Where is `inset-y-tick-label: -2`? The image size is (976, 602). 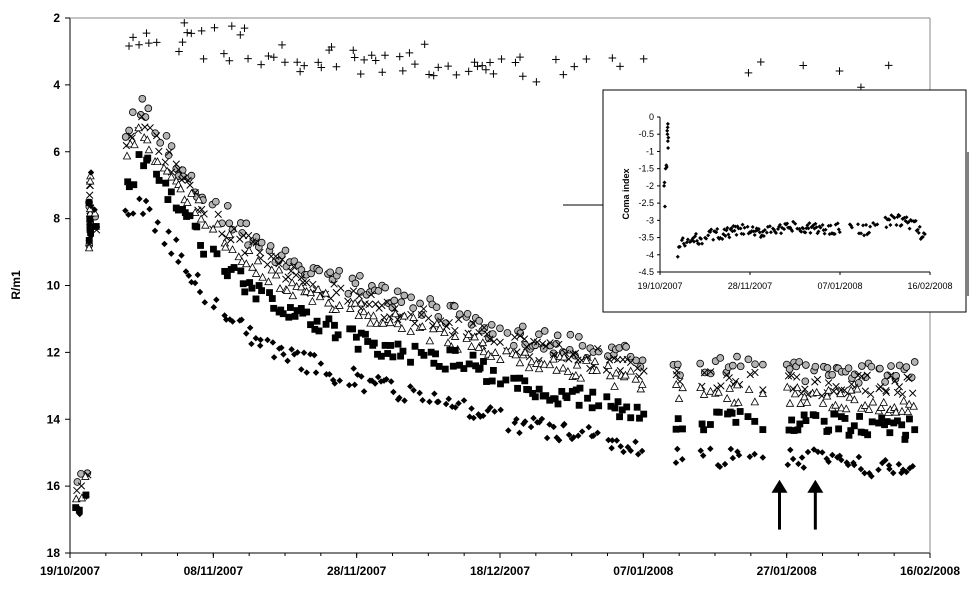
inset-y-tick-label: -2 is located at coordinates (650, 186).